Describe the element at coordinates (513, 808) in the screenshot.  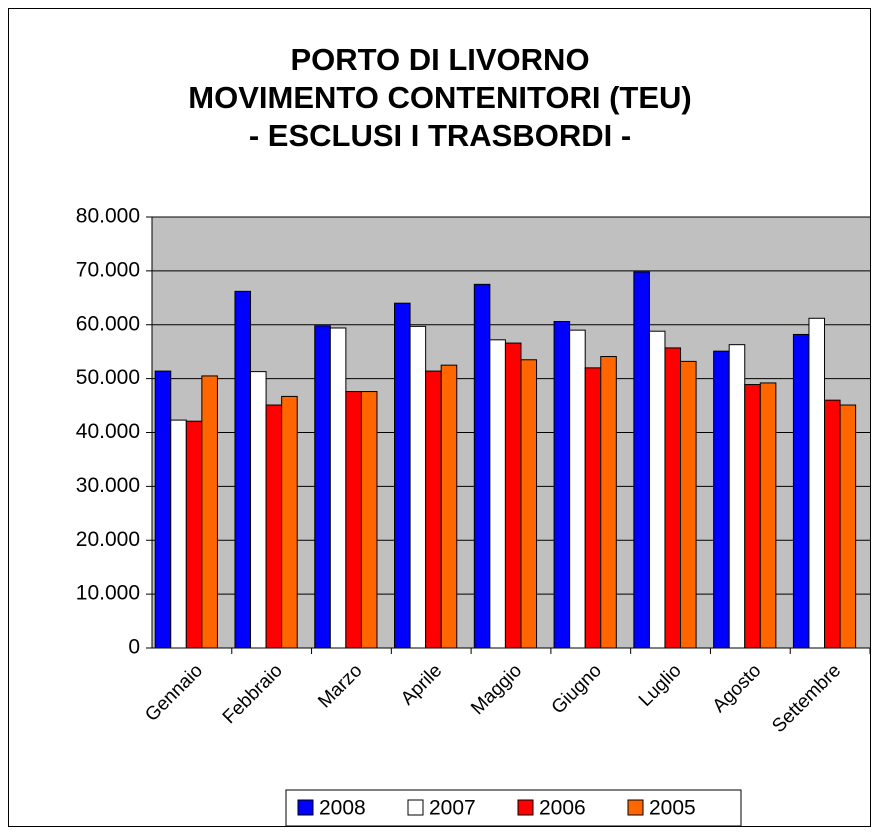
I see `legend-box` at that location.